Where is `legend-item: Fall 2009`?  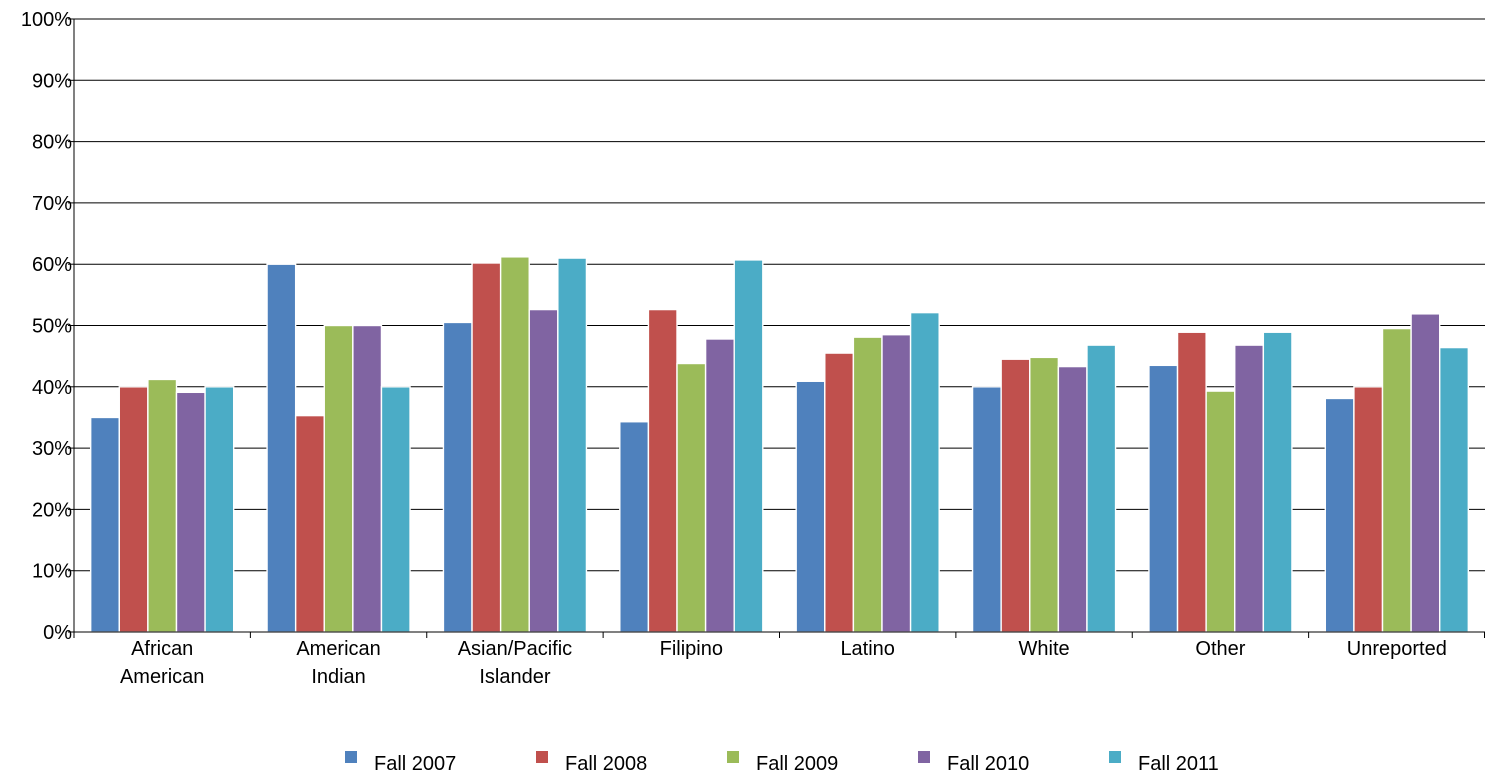 legend-item: Fall 2009 is located at coordinates (782, 763).